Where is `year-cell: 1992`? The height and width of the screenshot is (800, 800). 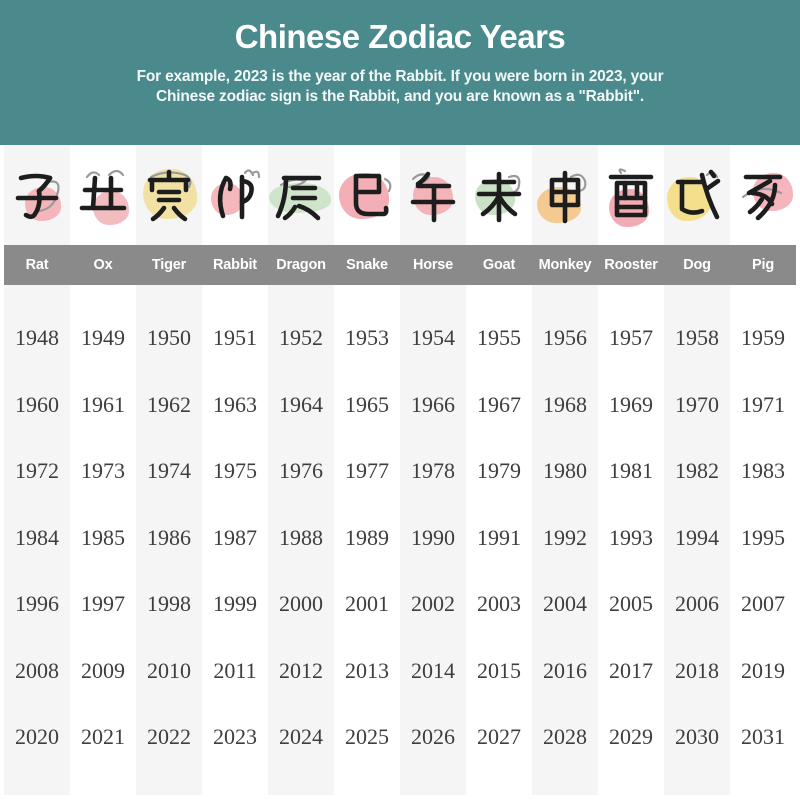 year-cell: 1992 is located at coordinates (565, 537).